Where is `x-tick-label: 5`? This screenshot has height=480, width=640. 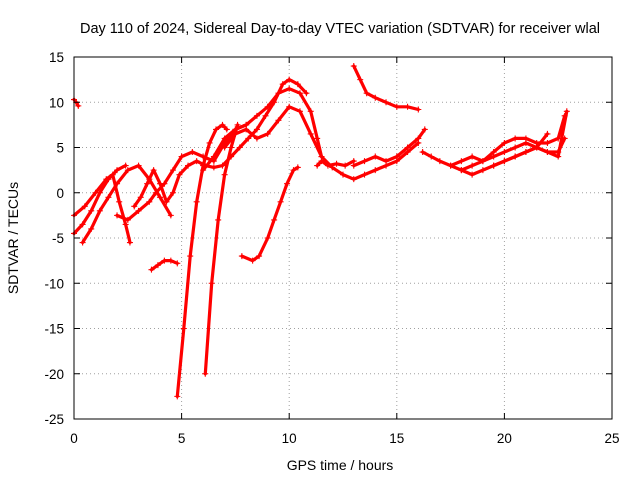 x-tick-label: 5 is located at coordinates (182, 438).